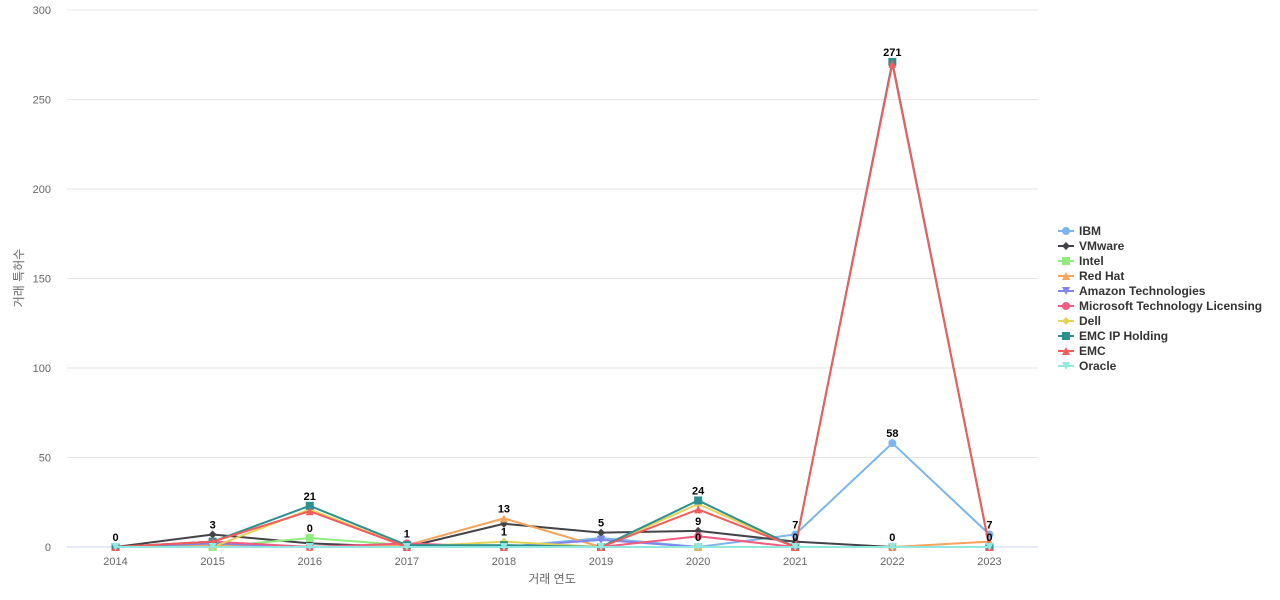  What do you see at coordinates (1092, 351) in the screenshot?
I see `legend-label: EMC` at bounding box center [1092, 351].